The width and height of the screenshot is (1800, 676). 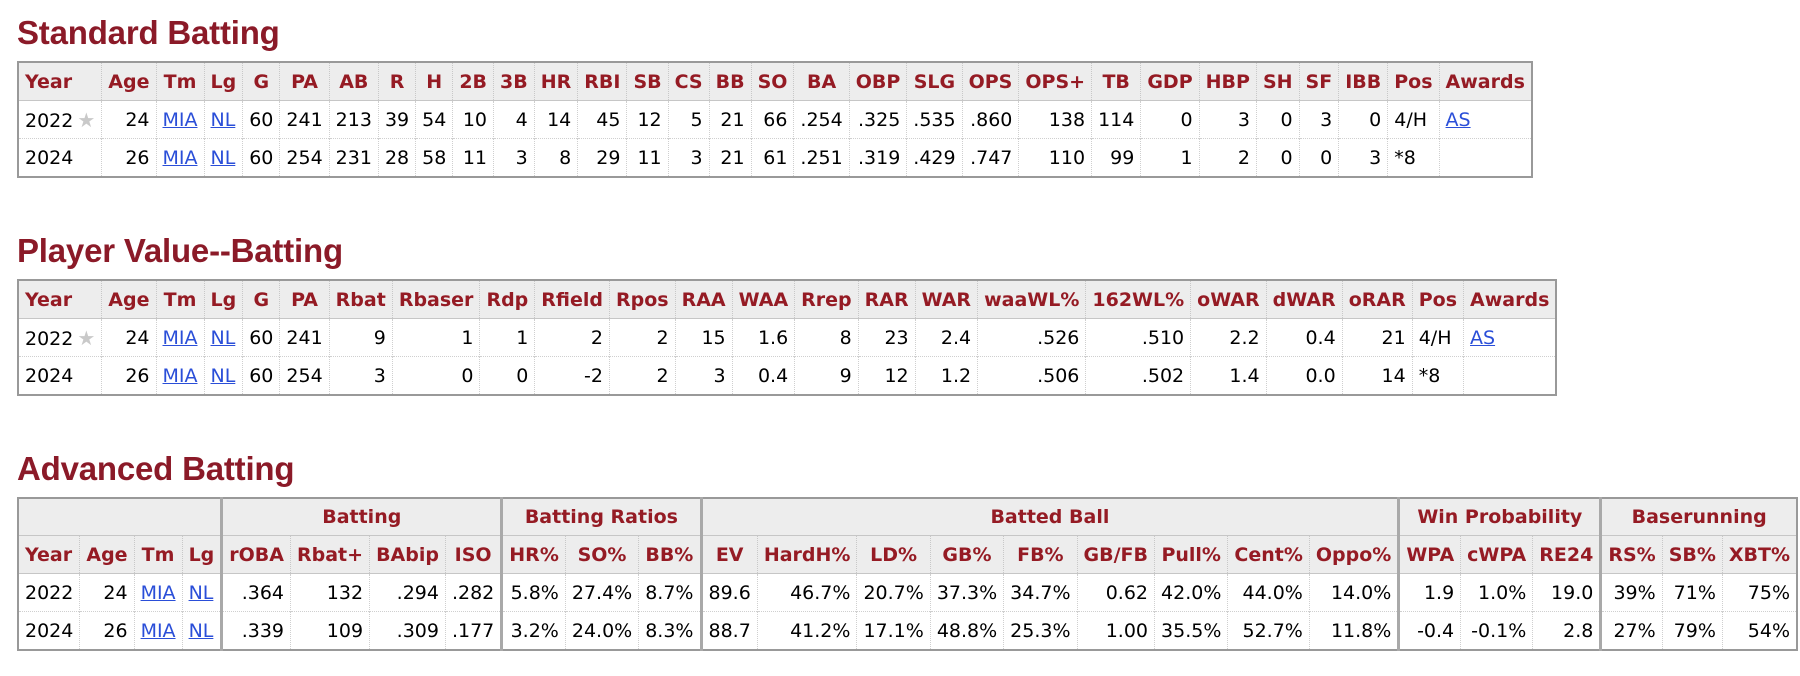 I want to click on col-header: RAR, so click(x=886, y=299).